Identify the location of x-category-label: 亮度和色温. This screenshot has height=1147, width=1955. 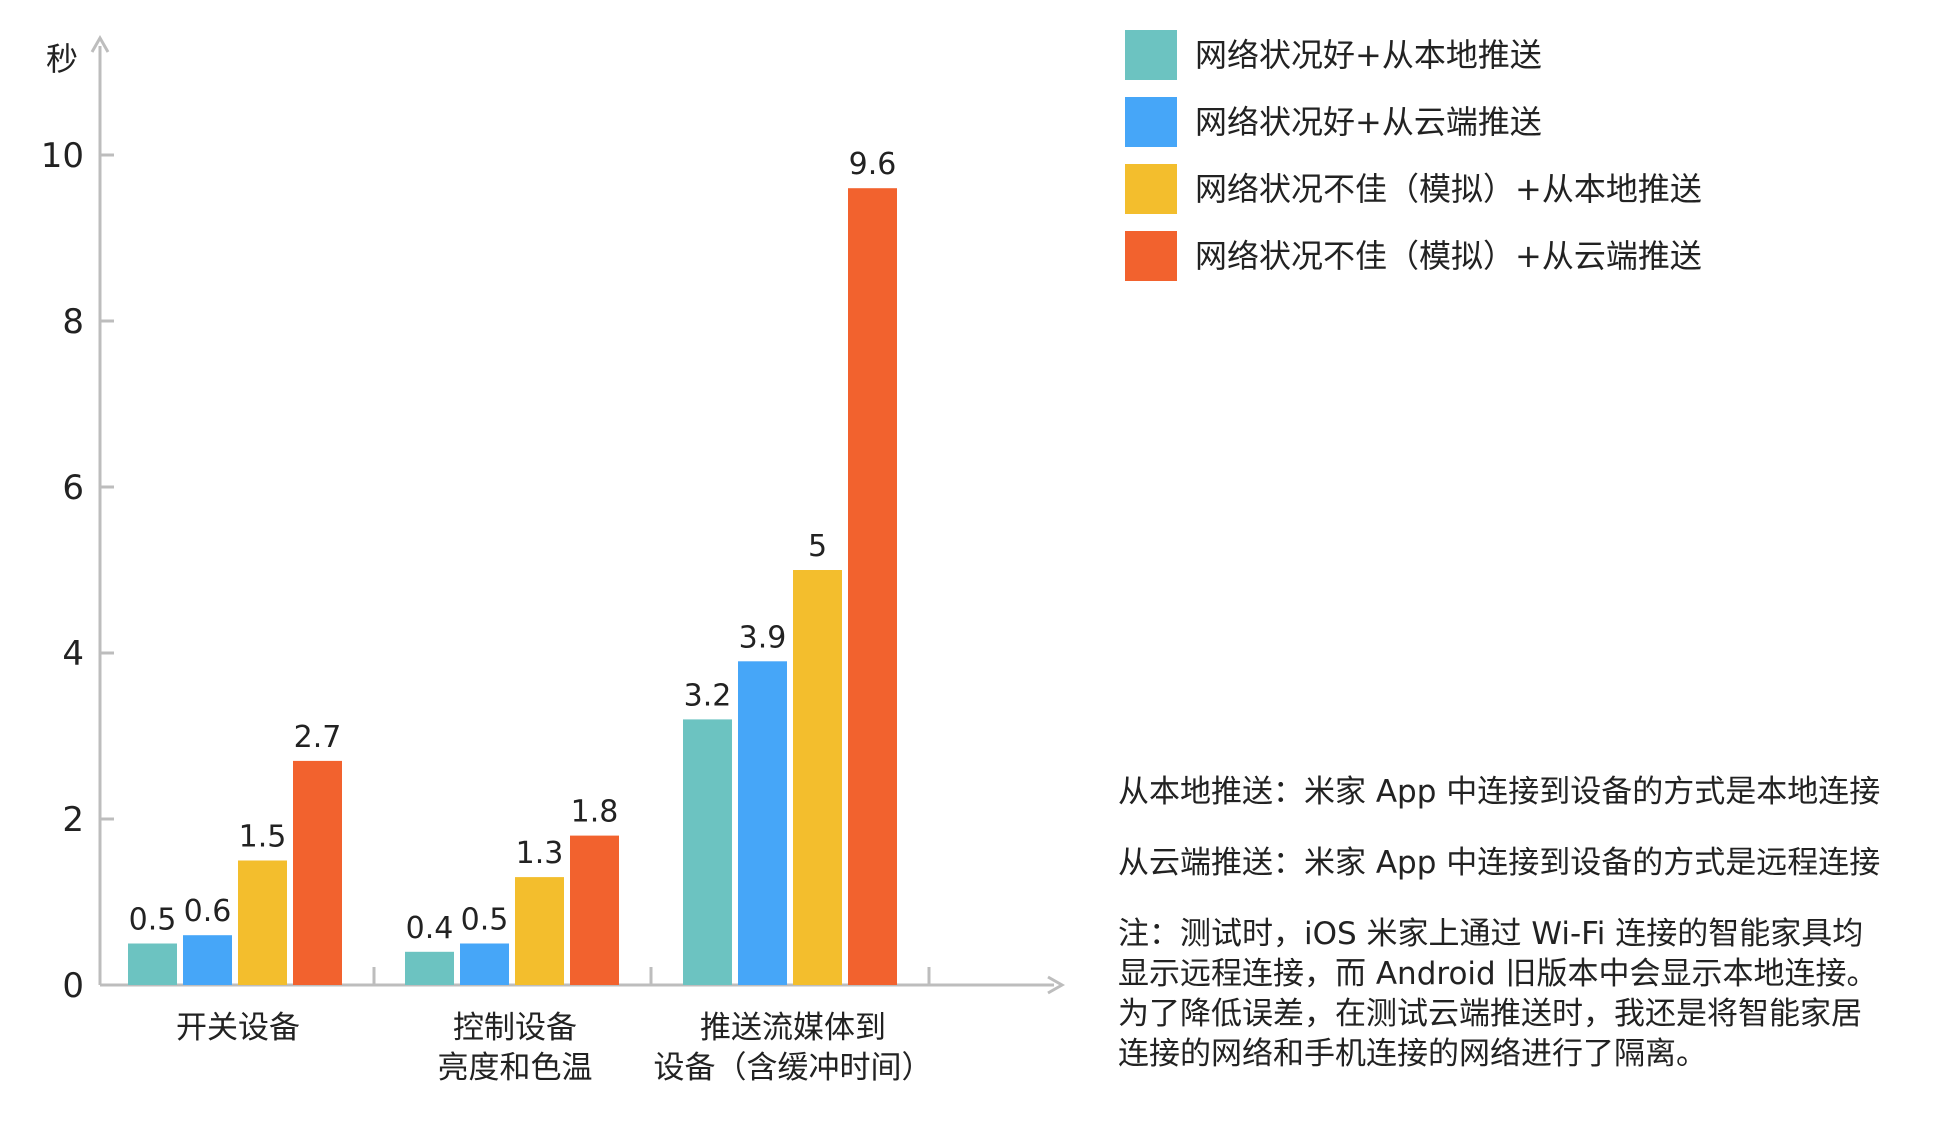
(515, 1068).